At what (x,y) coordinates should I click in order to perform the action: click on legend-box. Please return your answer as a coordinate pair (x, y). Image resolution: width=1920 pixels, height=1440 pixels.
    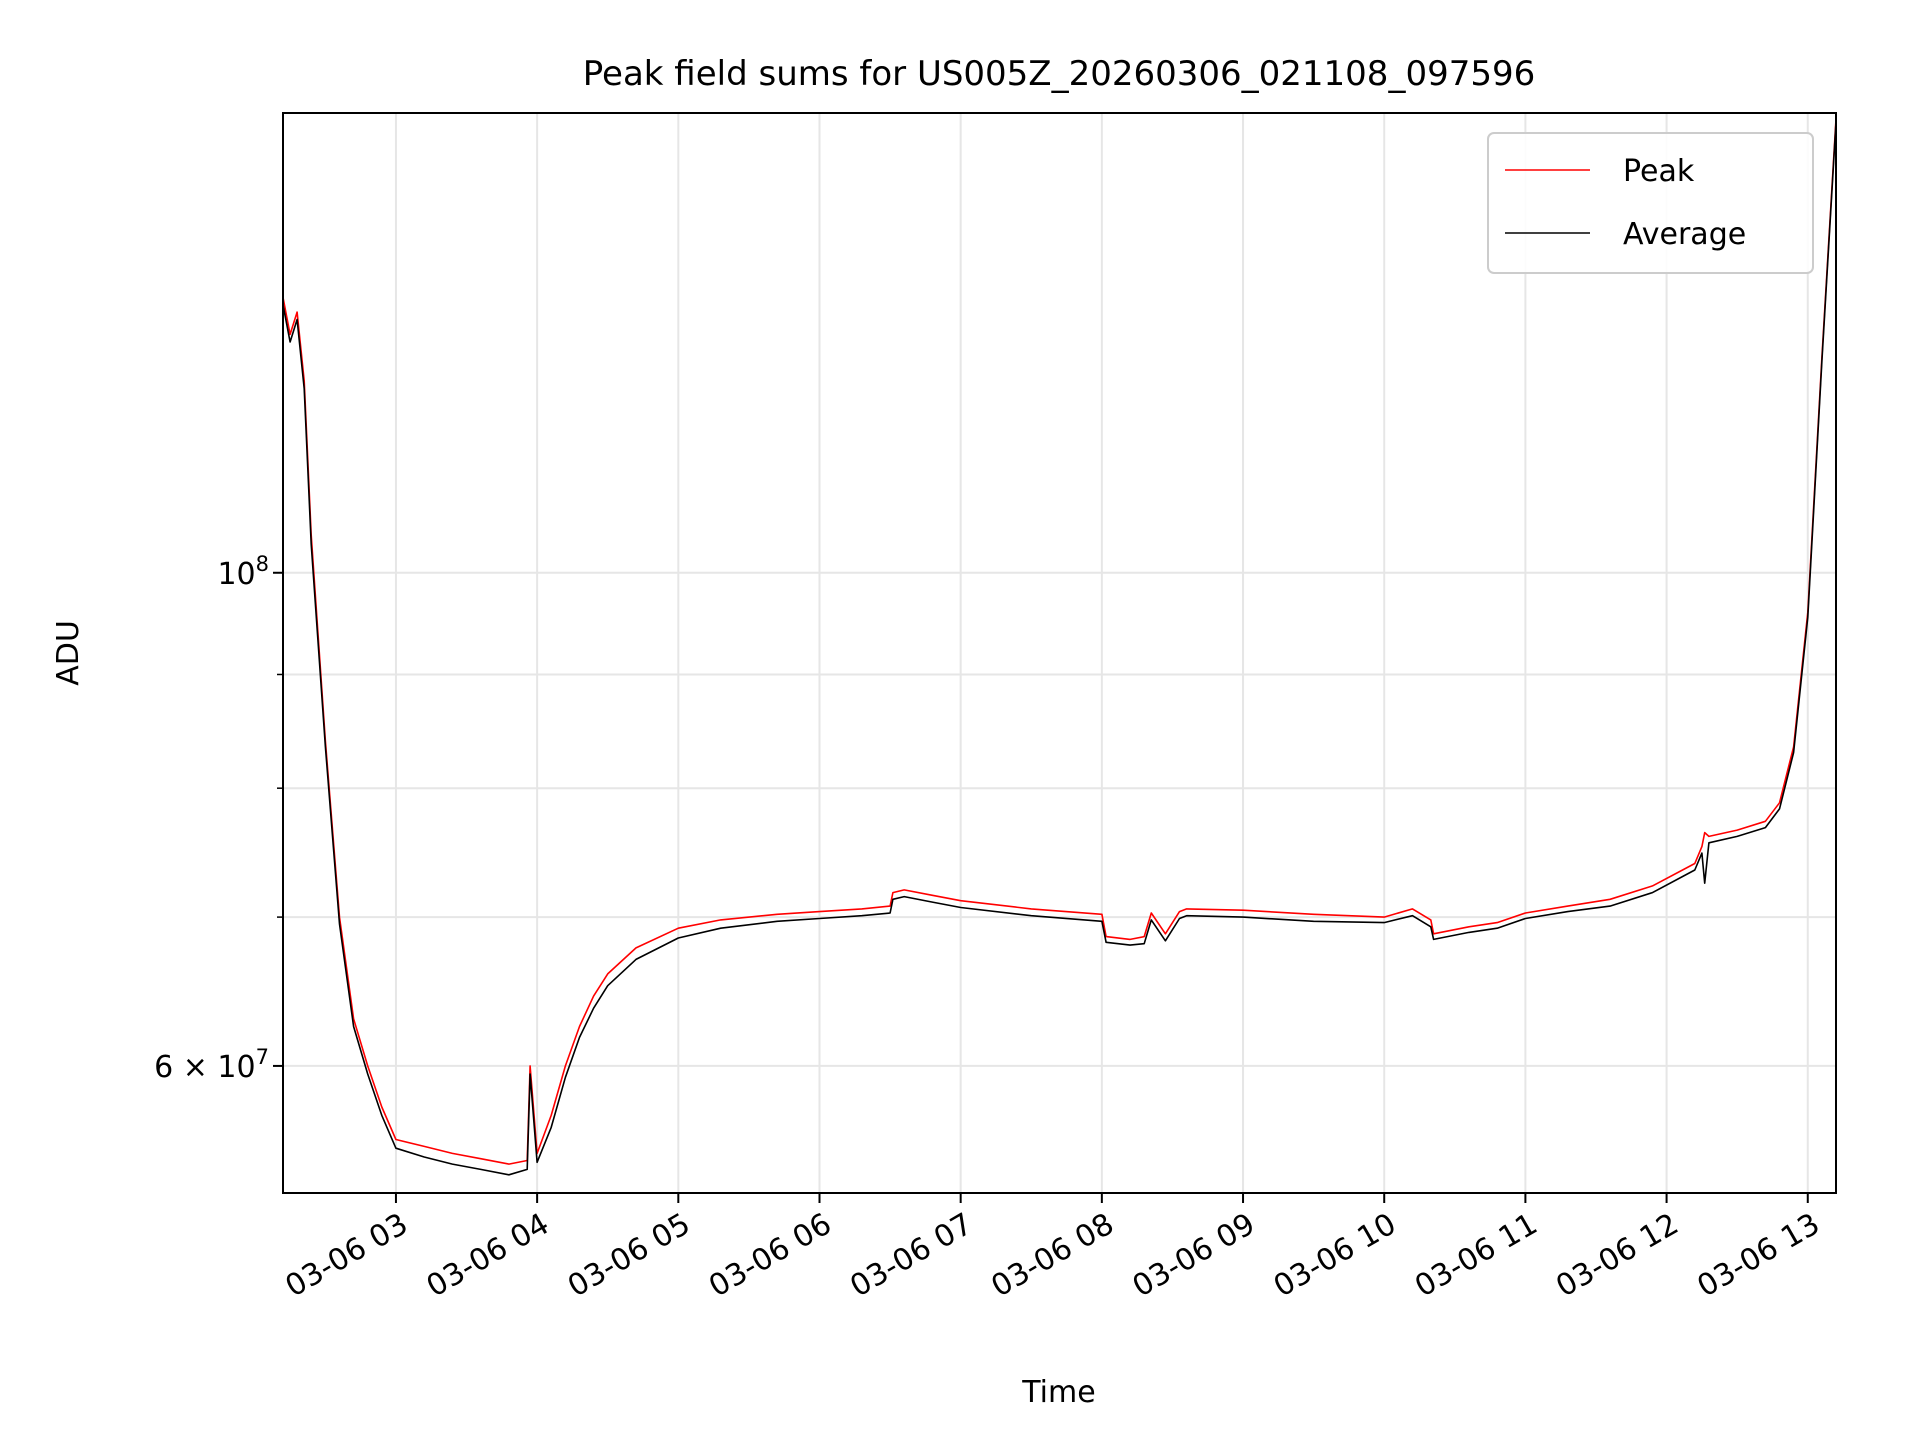
    Looking at the image, I should click on (1650, 203).